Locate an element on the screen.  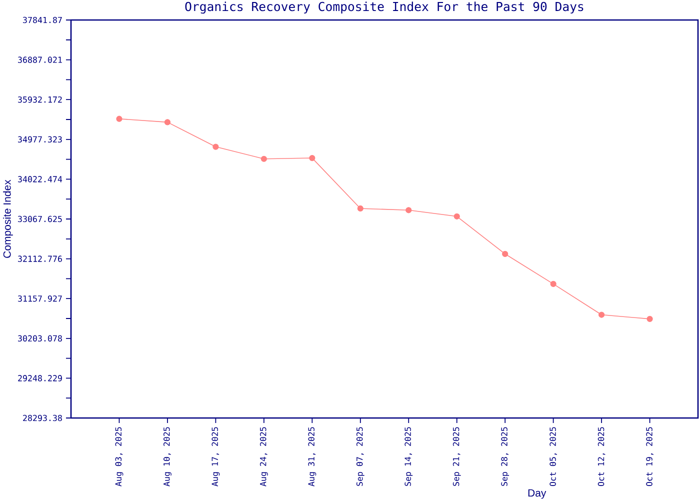
y-tick-label: 37841.87 is located at coordinates (42, 20).